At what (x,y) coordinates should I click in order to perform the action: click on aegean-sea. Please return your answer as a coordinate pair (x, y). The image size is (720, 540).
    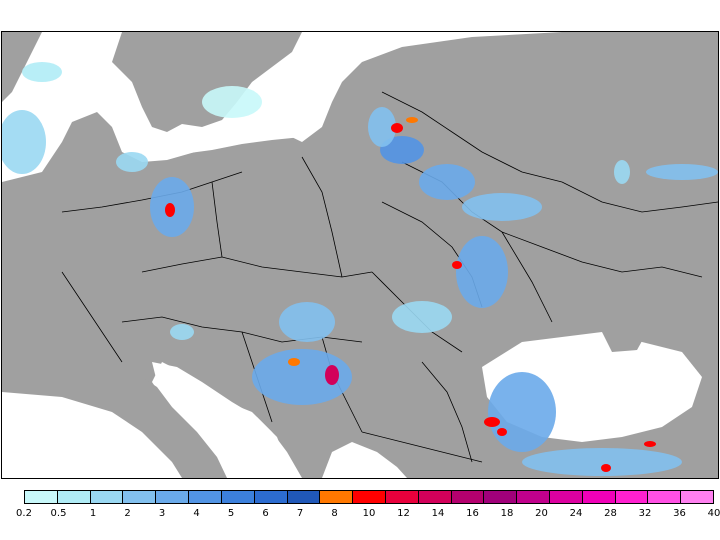
    Looking at the image, I should click on (364, 460).